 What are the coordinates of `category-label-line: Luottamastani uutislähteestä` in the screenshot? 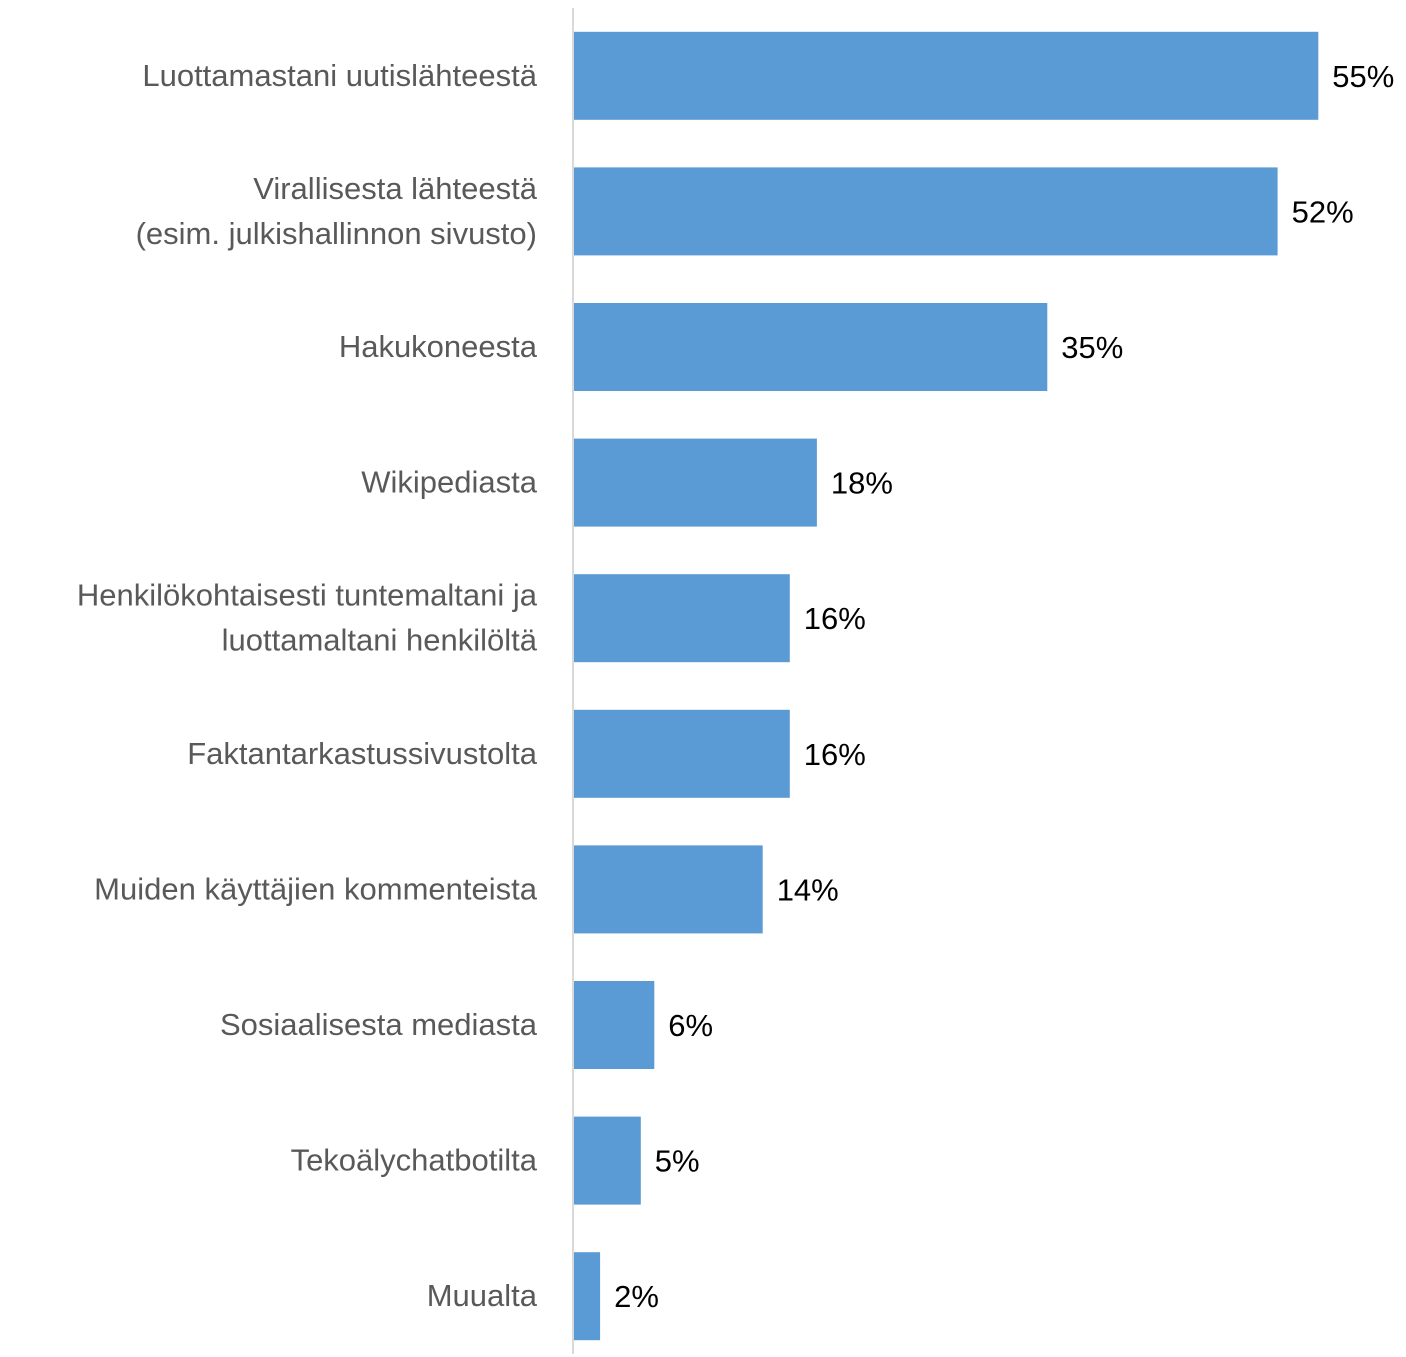 It's located at (339, 75).